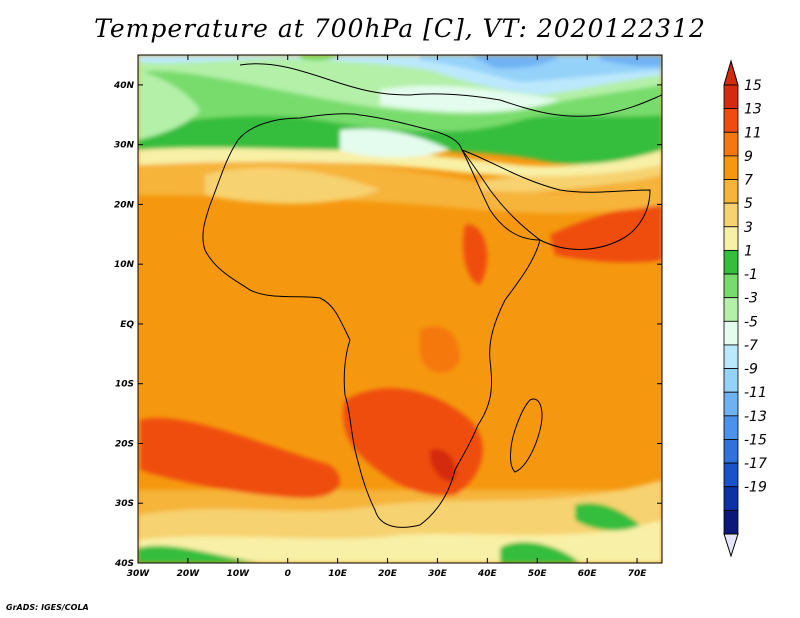 Image resolution: width=800 pixels, height=618 pixels. What do you see at coordinates (288, 574) in the screenshot?
I see `lon-tick-label: 0` at bounding box center [288, 574].